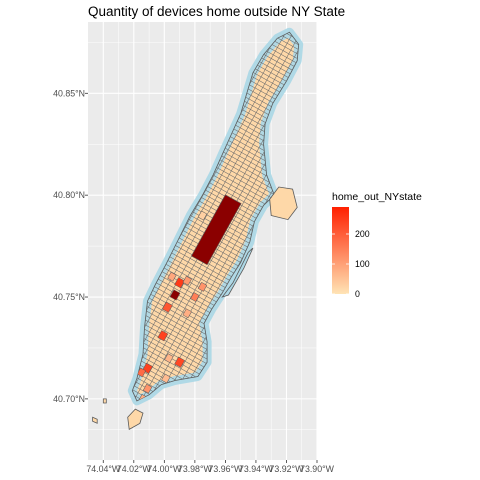 The image size is (480, 480). What do you see at coordinates (164, 469) in the screenshot?
I see `x-tick-label: 74.00°W` at bounding box center [164, 469].